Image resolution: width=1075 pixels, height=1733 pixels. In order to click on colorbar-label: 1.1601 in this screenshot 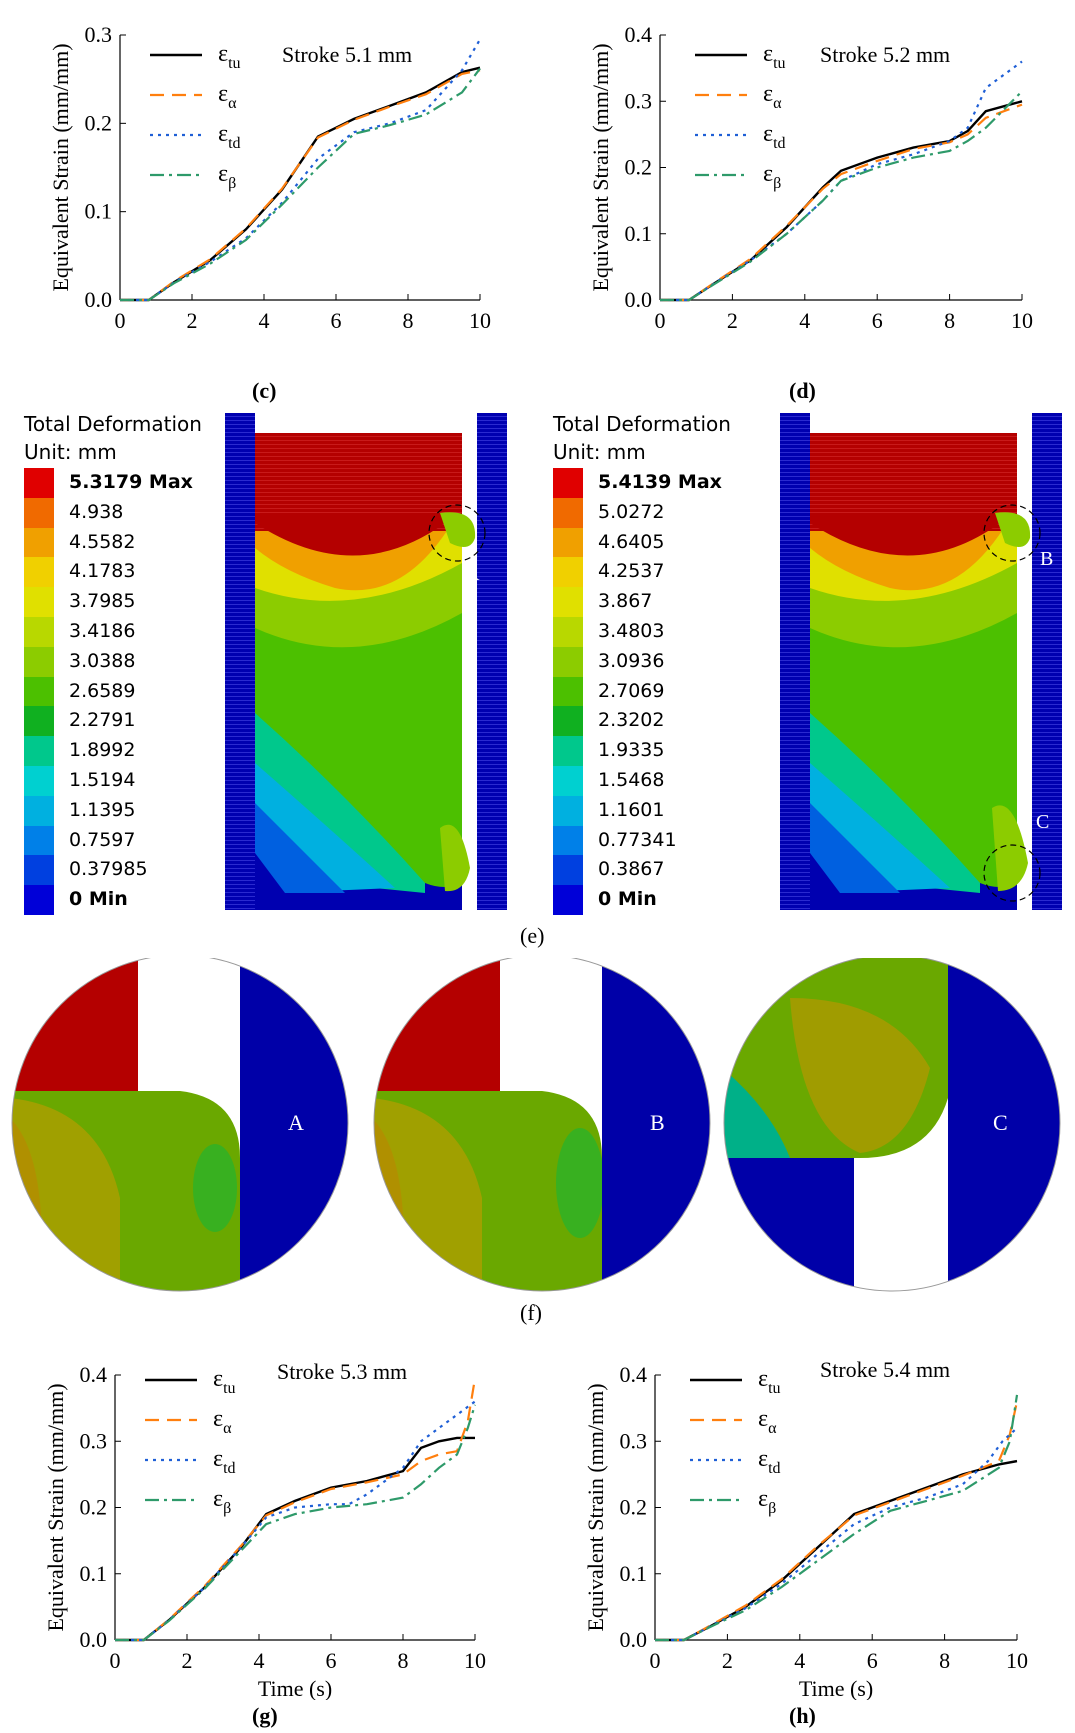, I will do `click(631, 809)`.